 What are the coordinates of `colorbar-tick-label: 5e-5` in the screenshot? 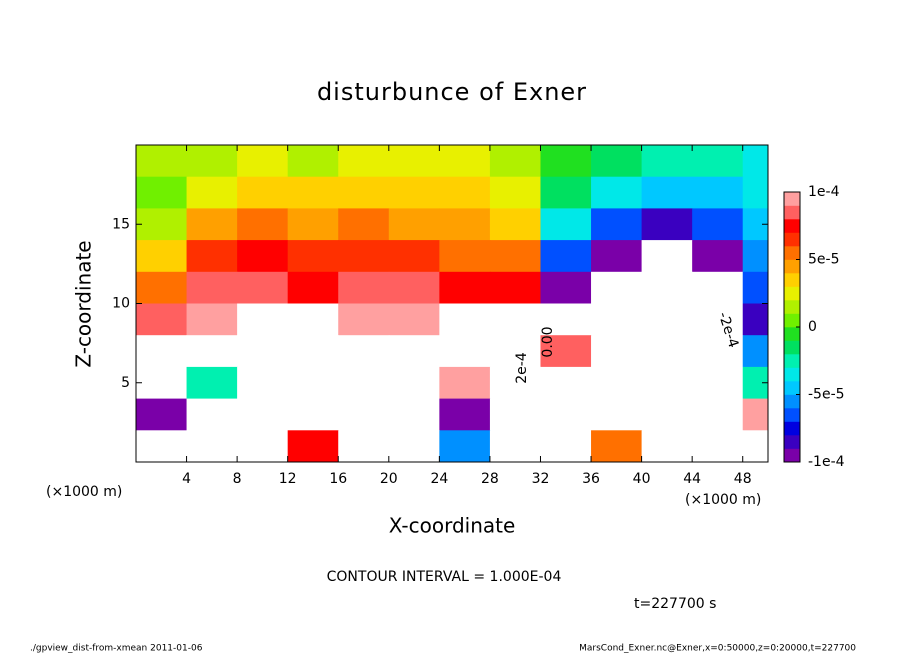 It's located at (823, 260).